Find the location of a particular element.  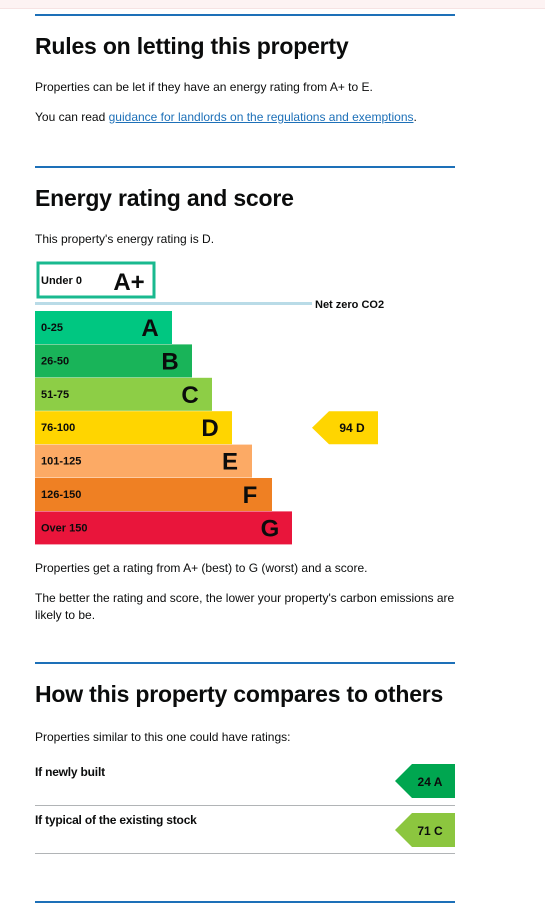

band-g is located at coordinates (163, 528).